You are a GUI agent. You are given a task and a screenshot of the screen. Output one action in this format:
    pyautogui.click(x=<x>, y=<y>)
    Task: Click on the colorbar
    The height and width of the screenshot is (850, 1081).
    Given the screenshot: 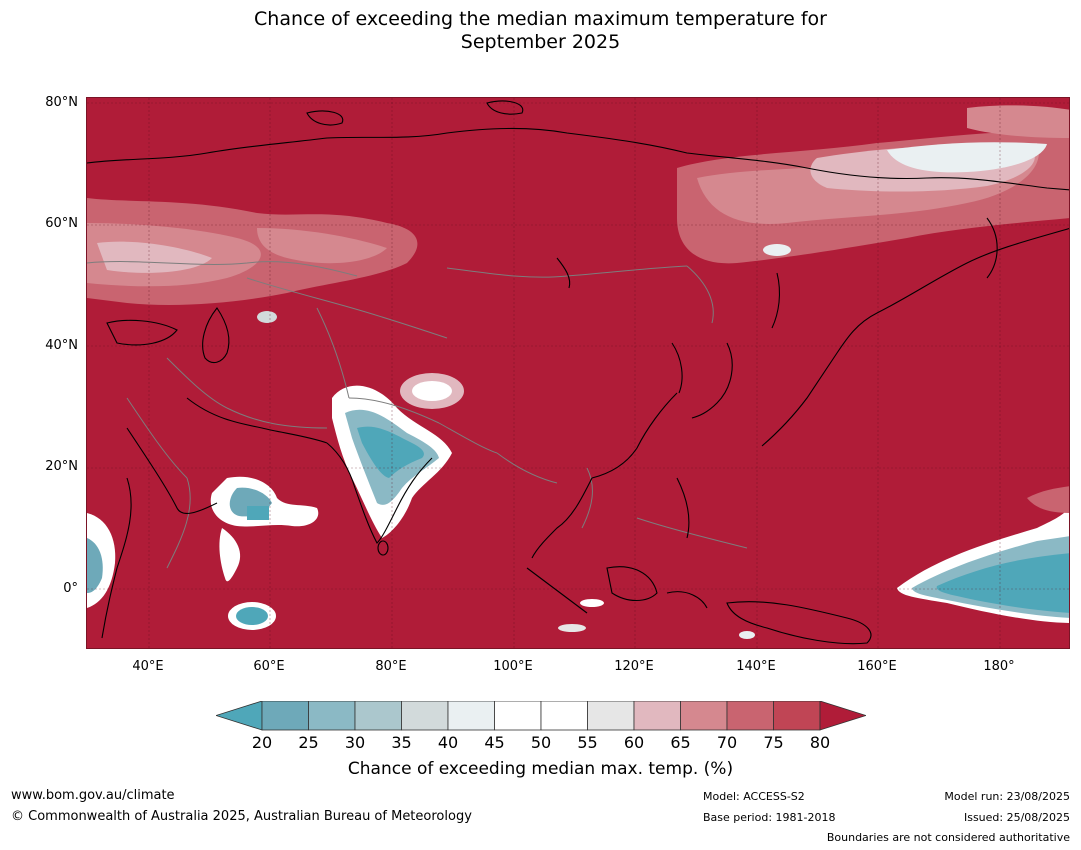 What is the action you would take?
    pyautogui.click(x=541, y=717)
    